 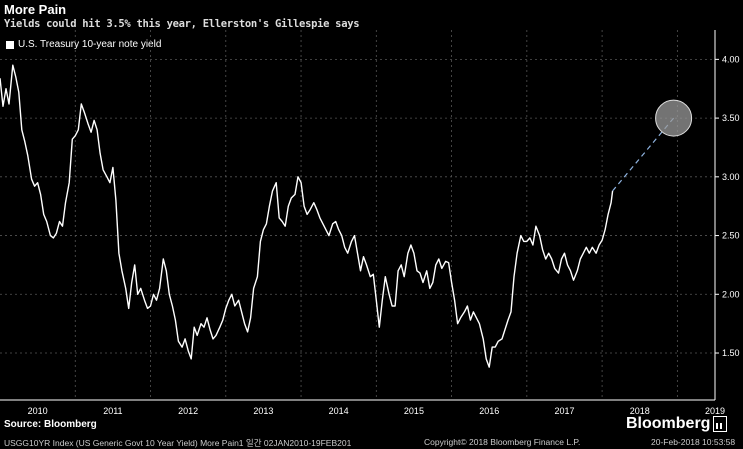 I want to click on chart-title: More Pain, so click(x=35, y=9).